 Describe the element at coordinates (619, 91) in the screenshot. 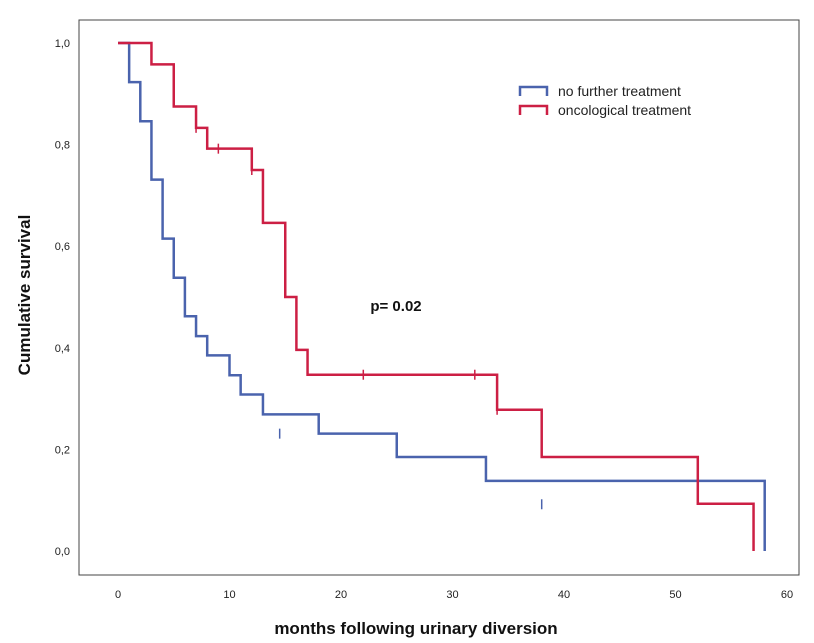

I see `legend-label-no-further-treatment: no further treatment` at that location.